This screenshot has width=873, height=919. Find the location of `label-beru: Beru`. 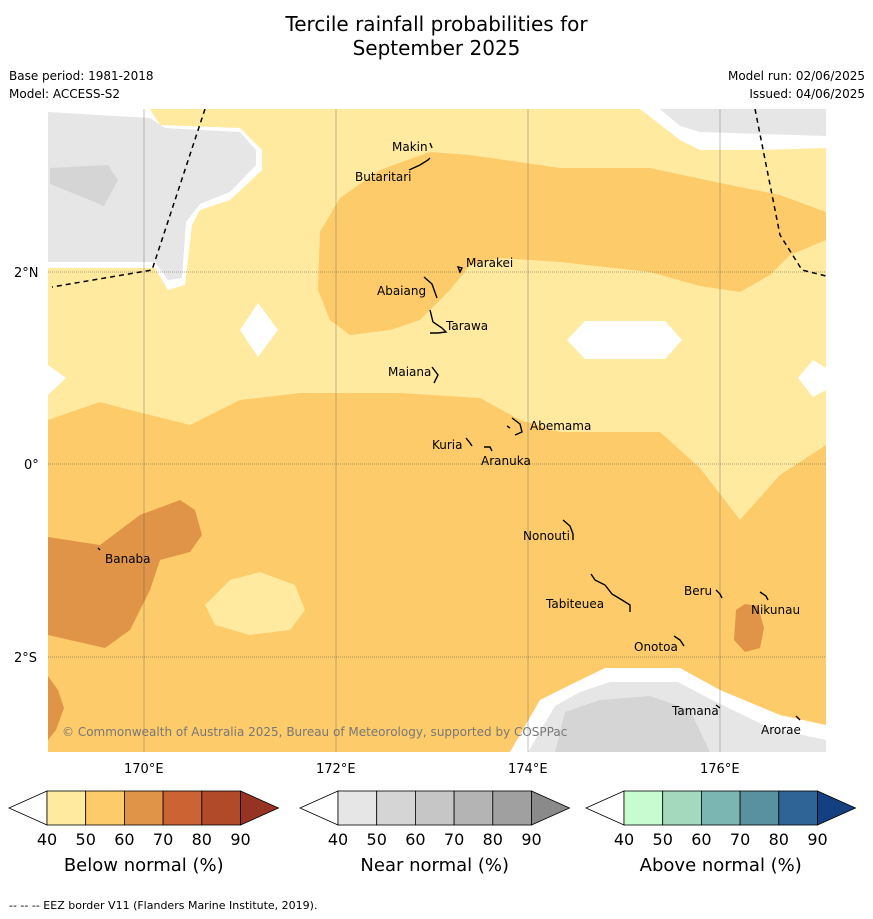

label-beru: Beru is located at coordinates (698, 591).